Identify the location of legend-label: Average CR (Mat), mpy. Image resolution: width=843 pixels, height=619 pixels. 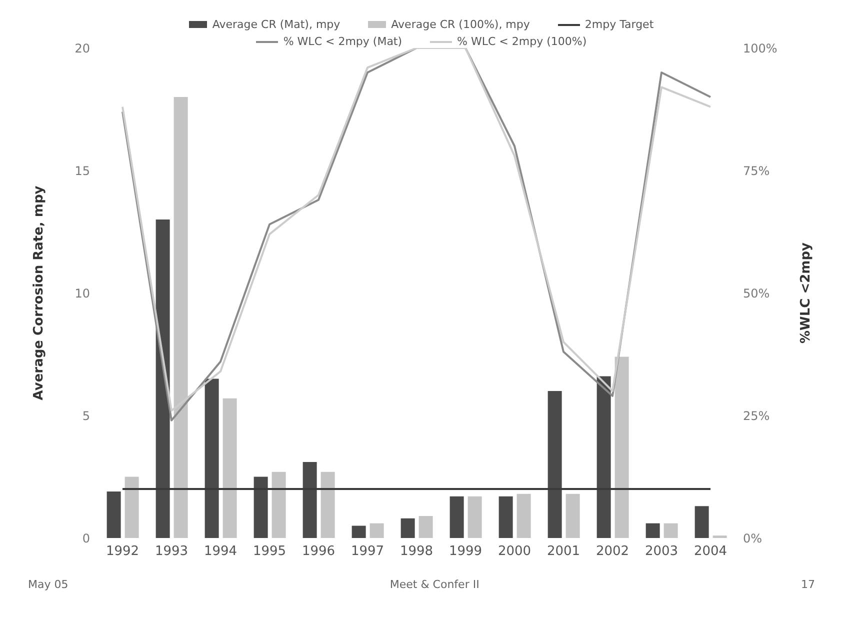
(276, 24).